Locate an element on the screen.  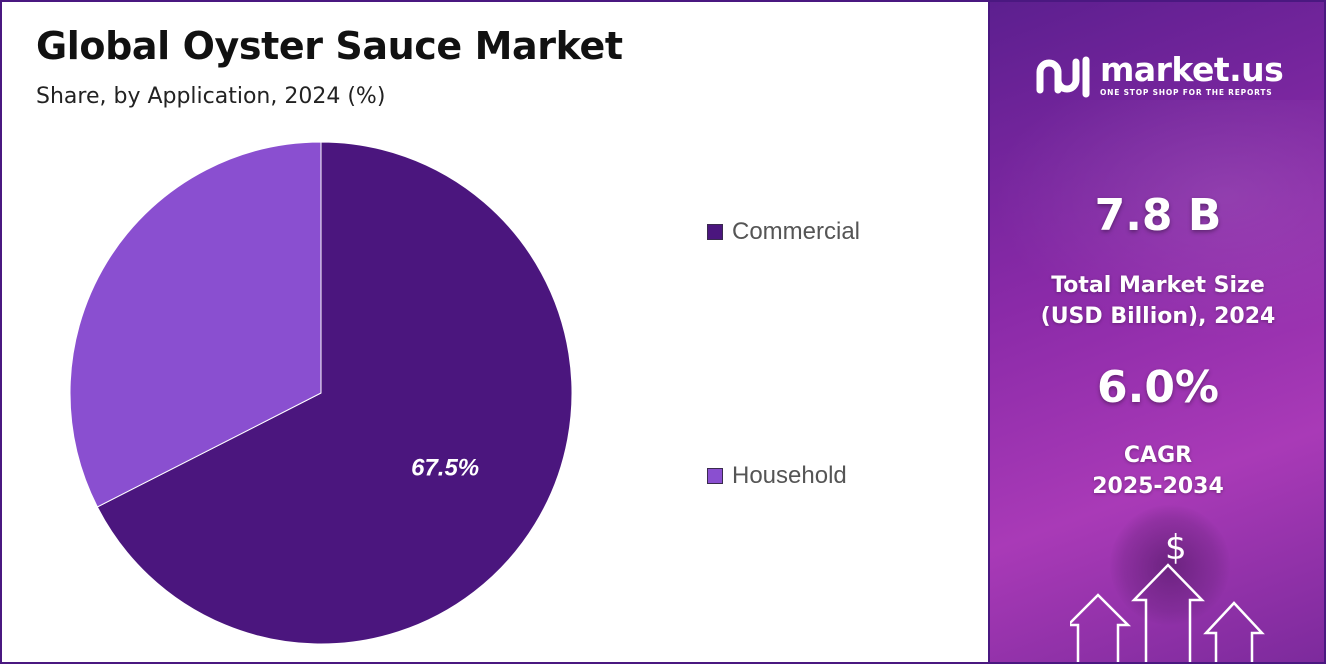
data-label-commercial: 67.5% is located at coordinates (445, 467).